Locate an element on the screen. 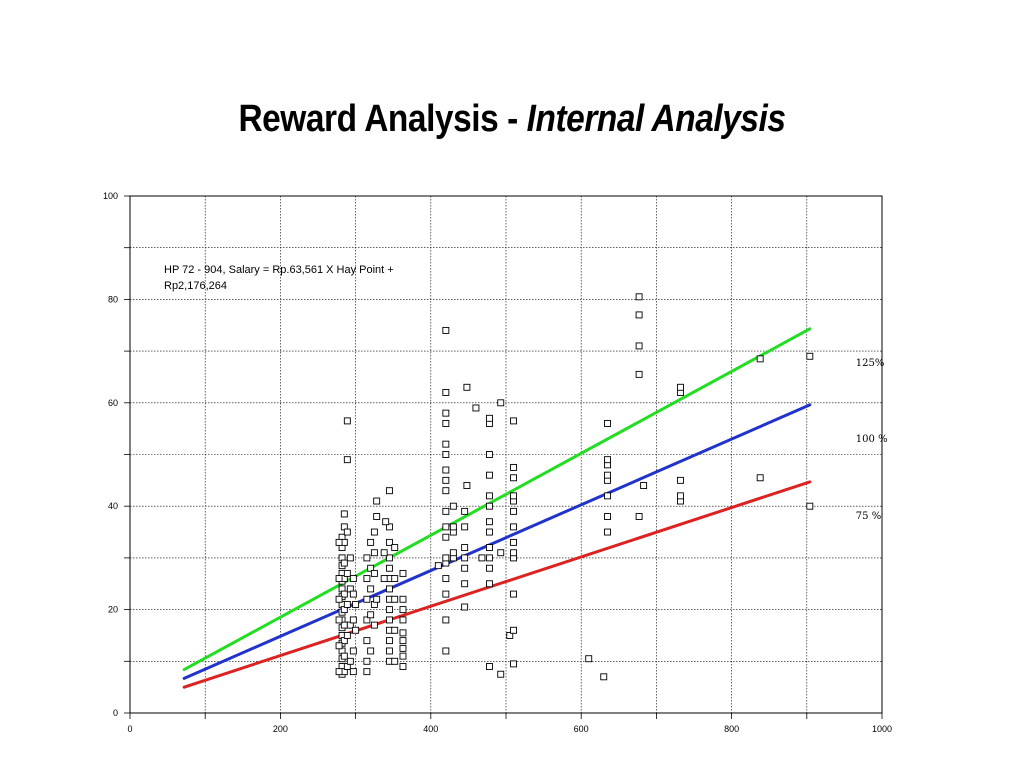  x-tick-label: 1000 is located at coordinates (882, 729).